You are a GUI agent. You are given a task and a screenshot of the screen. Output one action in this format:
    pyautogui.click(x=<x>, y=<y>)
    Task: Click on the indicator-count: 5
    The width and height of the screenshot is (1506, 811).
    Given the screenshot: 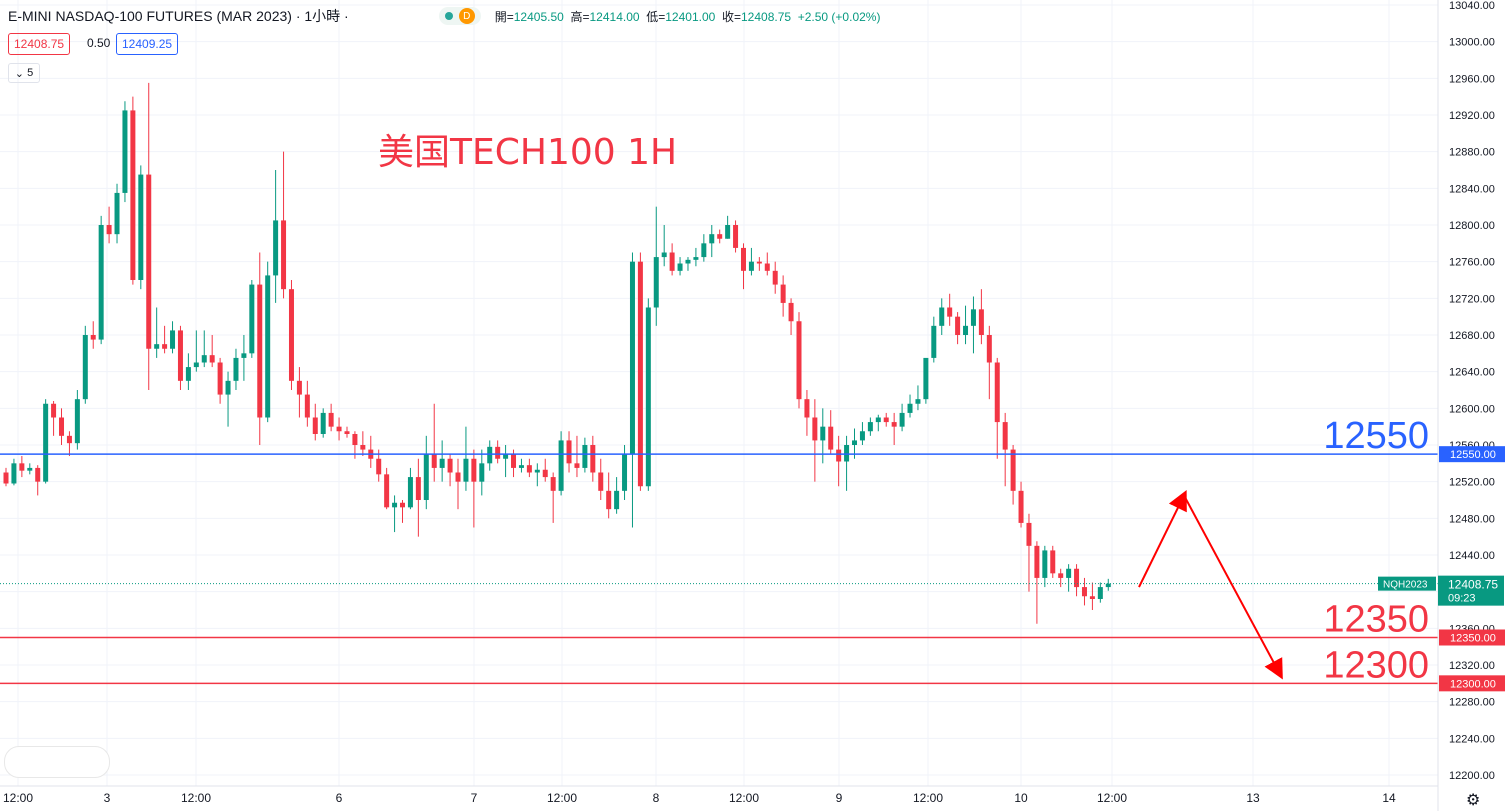 What is the action you would take?
    pyautogui.click(x=30, y=73)
    